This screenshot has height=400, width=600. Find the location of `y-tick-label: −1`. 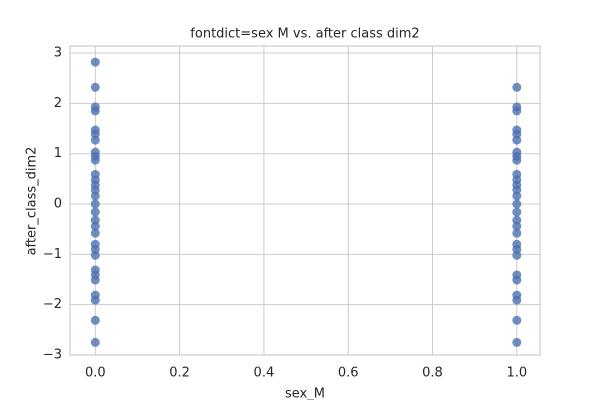

y-tick-label: −1 is located at coordinates (52, 254).